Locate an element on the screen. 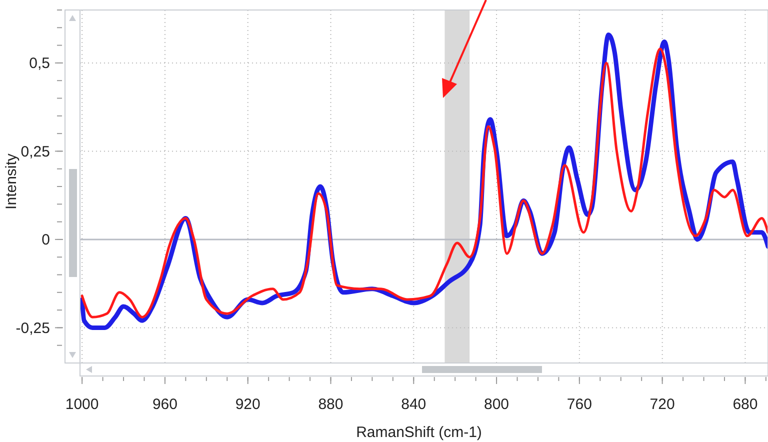  y-tick-label: 0,5 is located at coordinates (39, 63).